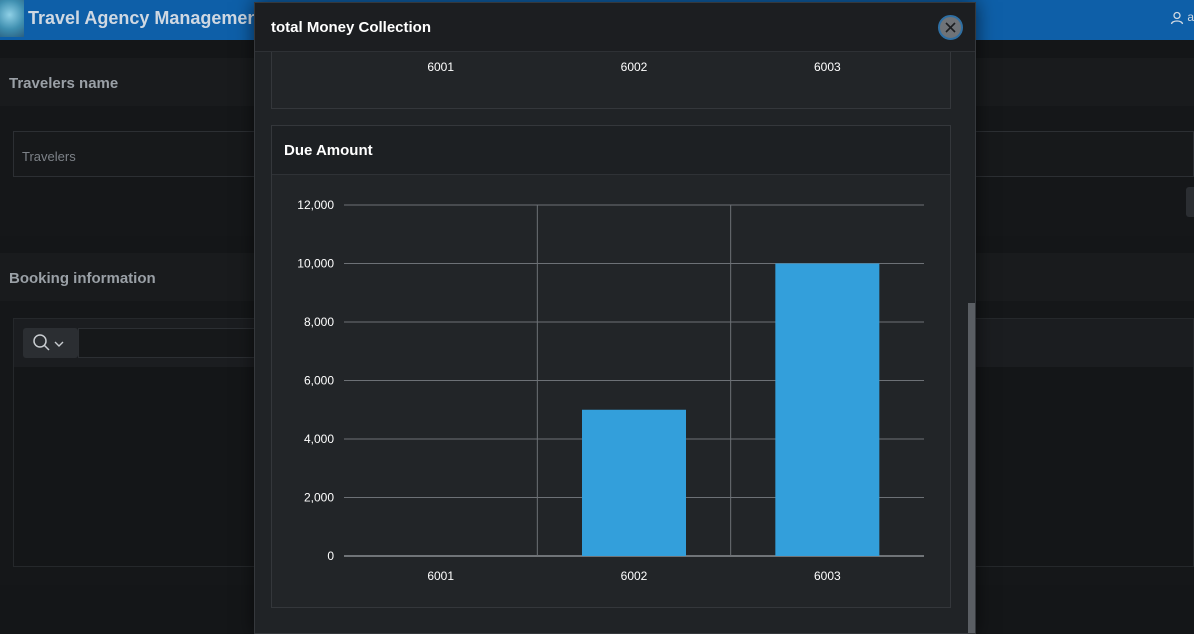  Describe the element at coordinates (615, 27) in the screenshot. I see `dialog-header: total Money Collection` at that location.